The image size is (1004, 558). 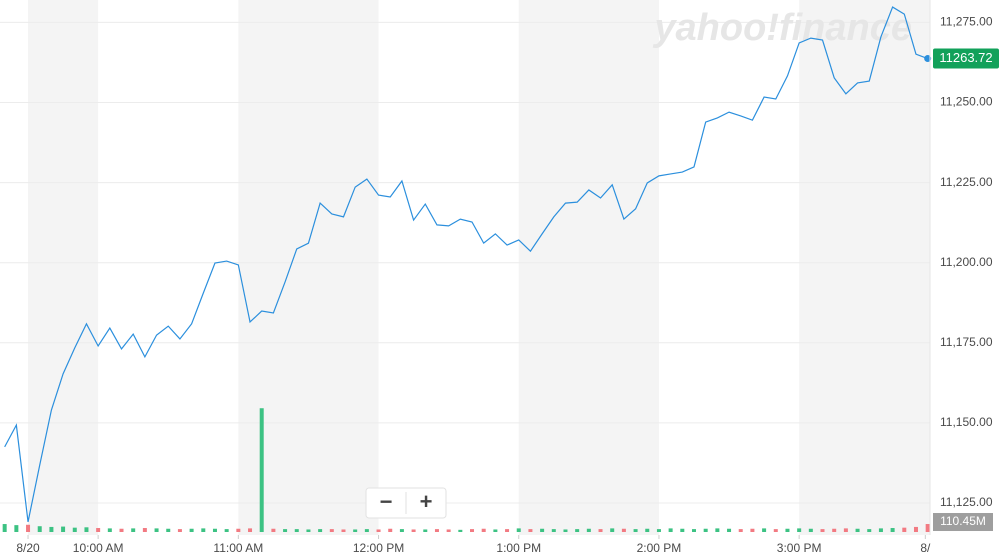 What do you see at coordinates (782, 28) in the screenshot?
I see `watermark: yahoo!finance` at bounding box center [782, 28].